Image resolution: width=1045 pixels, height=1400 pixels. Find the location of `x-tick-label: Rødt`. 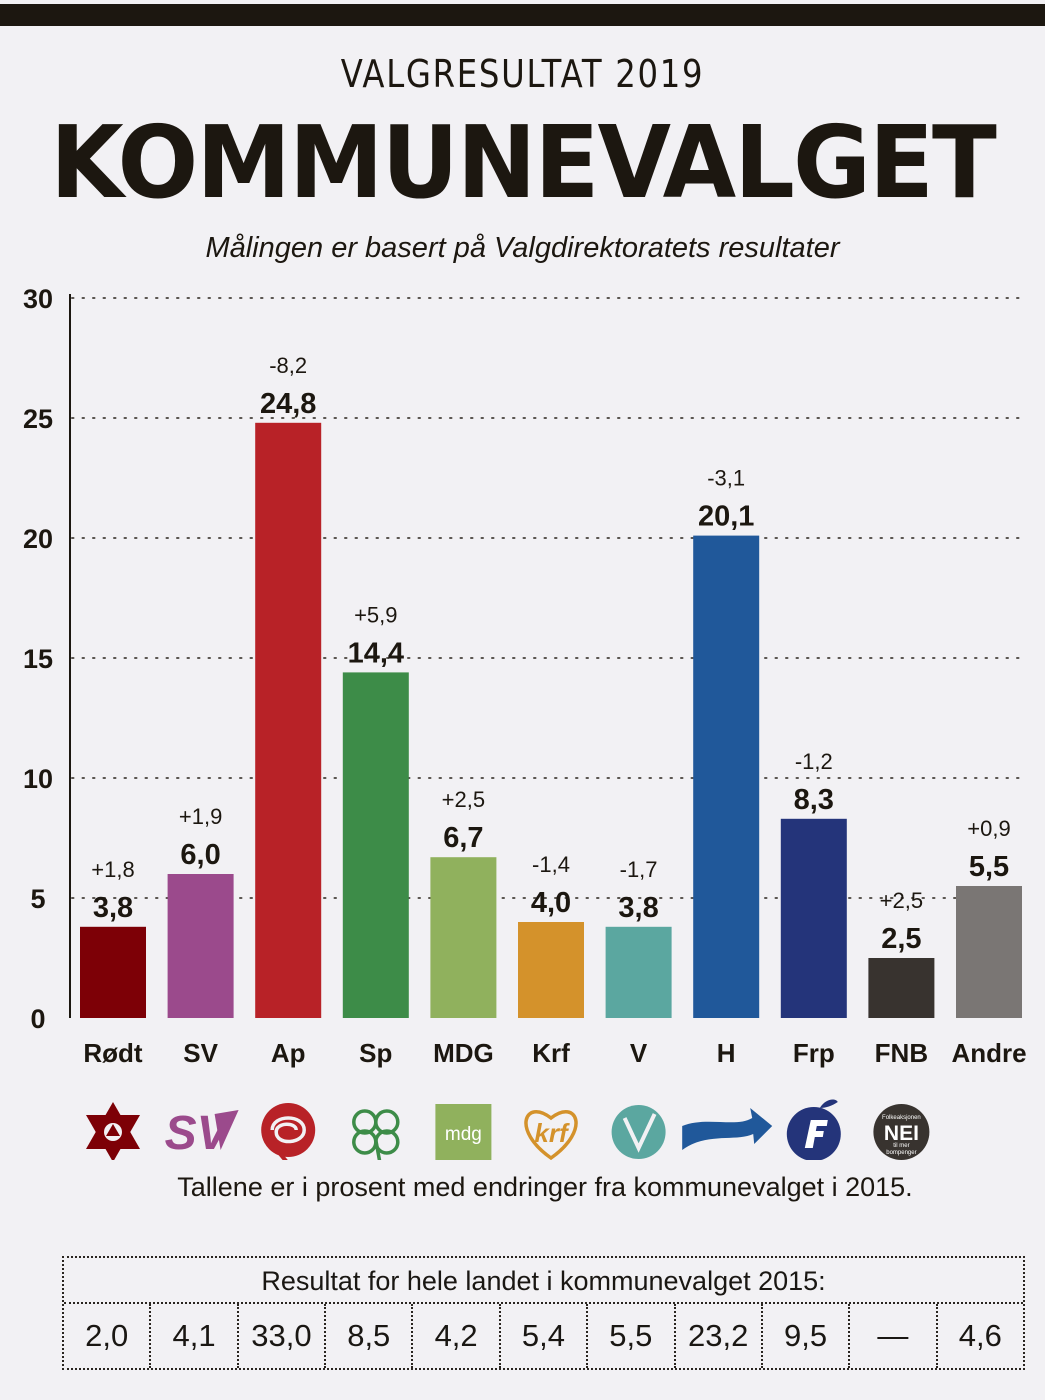

x-tick-label: Rødt is located at coordinates (113, 1053).